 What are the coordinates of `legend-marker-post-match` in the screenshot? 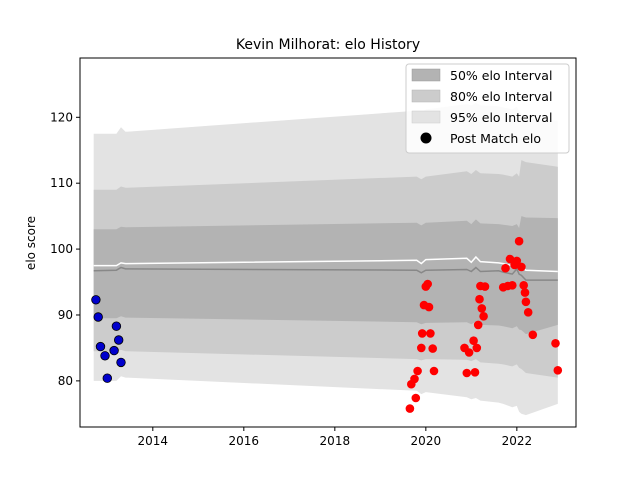 It's located at (426, 138).